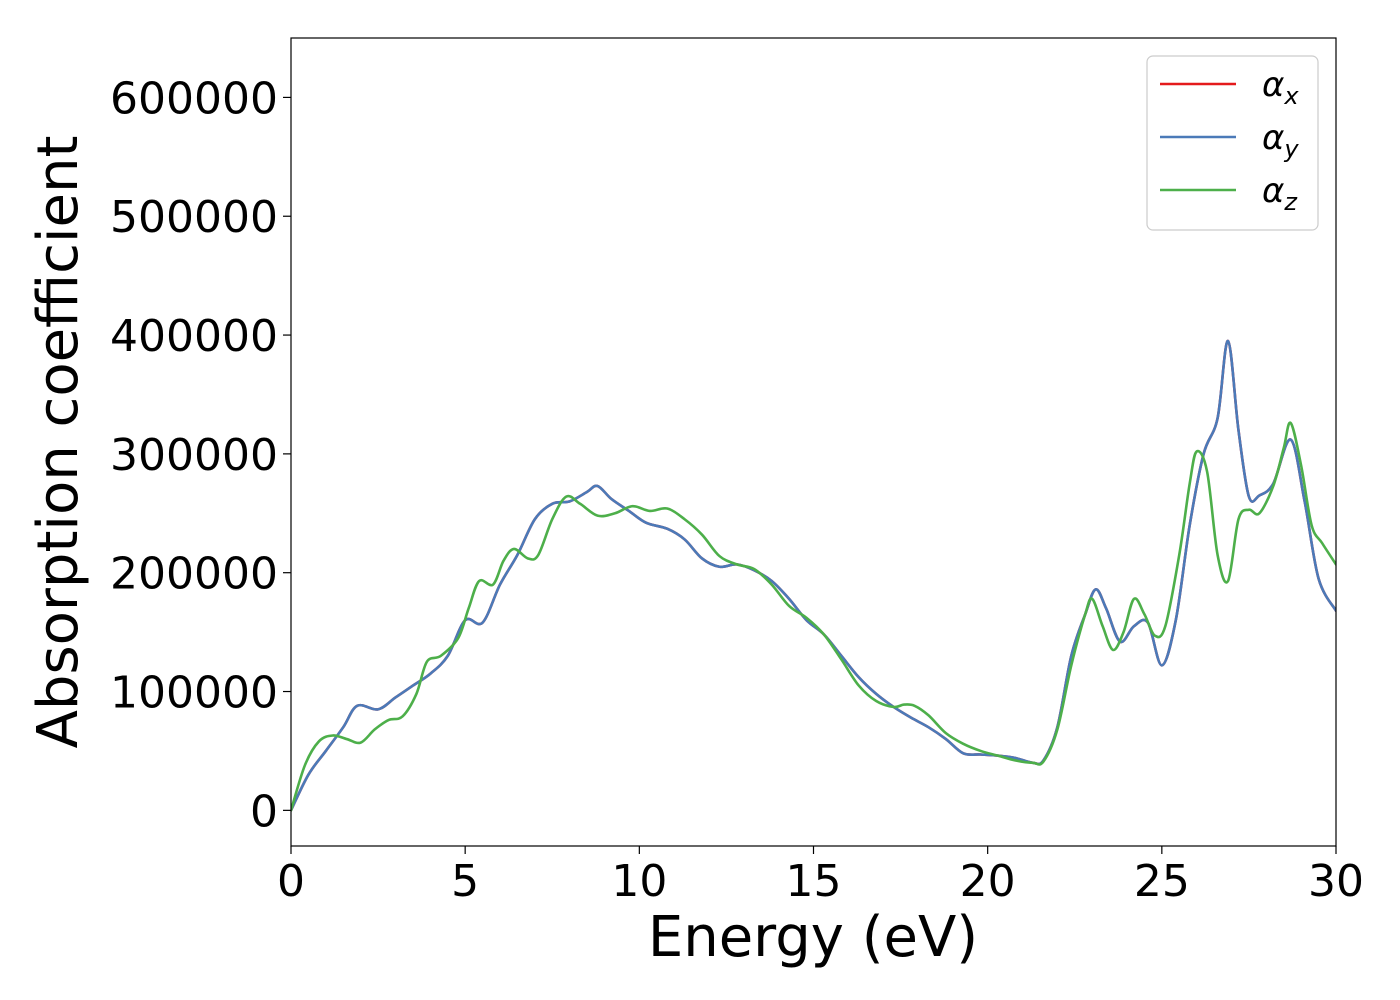  Describe the element at coordinates (194, 98) in the screenshot. I see `y-tick-label: 600000` at that location.